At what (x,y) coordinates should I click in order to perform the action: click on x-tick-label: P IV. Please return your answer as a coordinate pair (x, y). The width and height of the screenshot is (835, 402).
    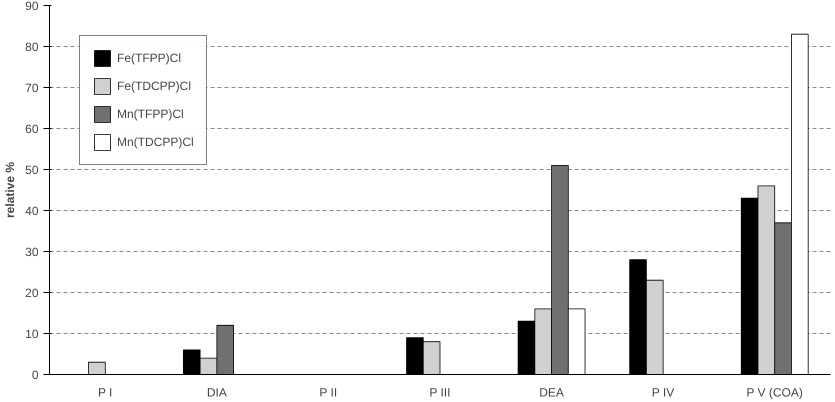
    Looking at the image, I should click on (663, 393).